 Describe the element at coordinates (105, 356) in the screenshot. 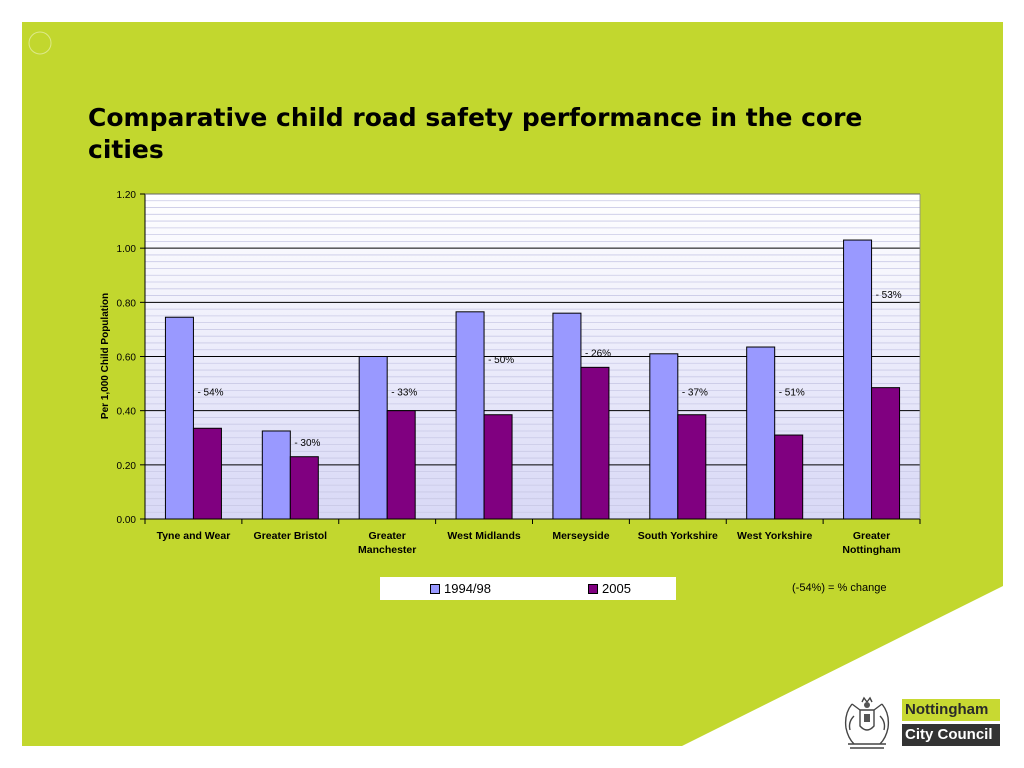

I see `y-axis-label: Per 1,000 Child Population` at that location.